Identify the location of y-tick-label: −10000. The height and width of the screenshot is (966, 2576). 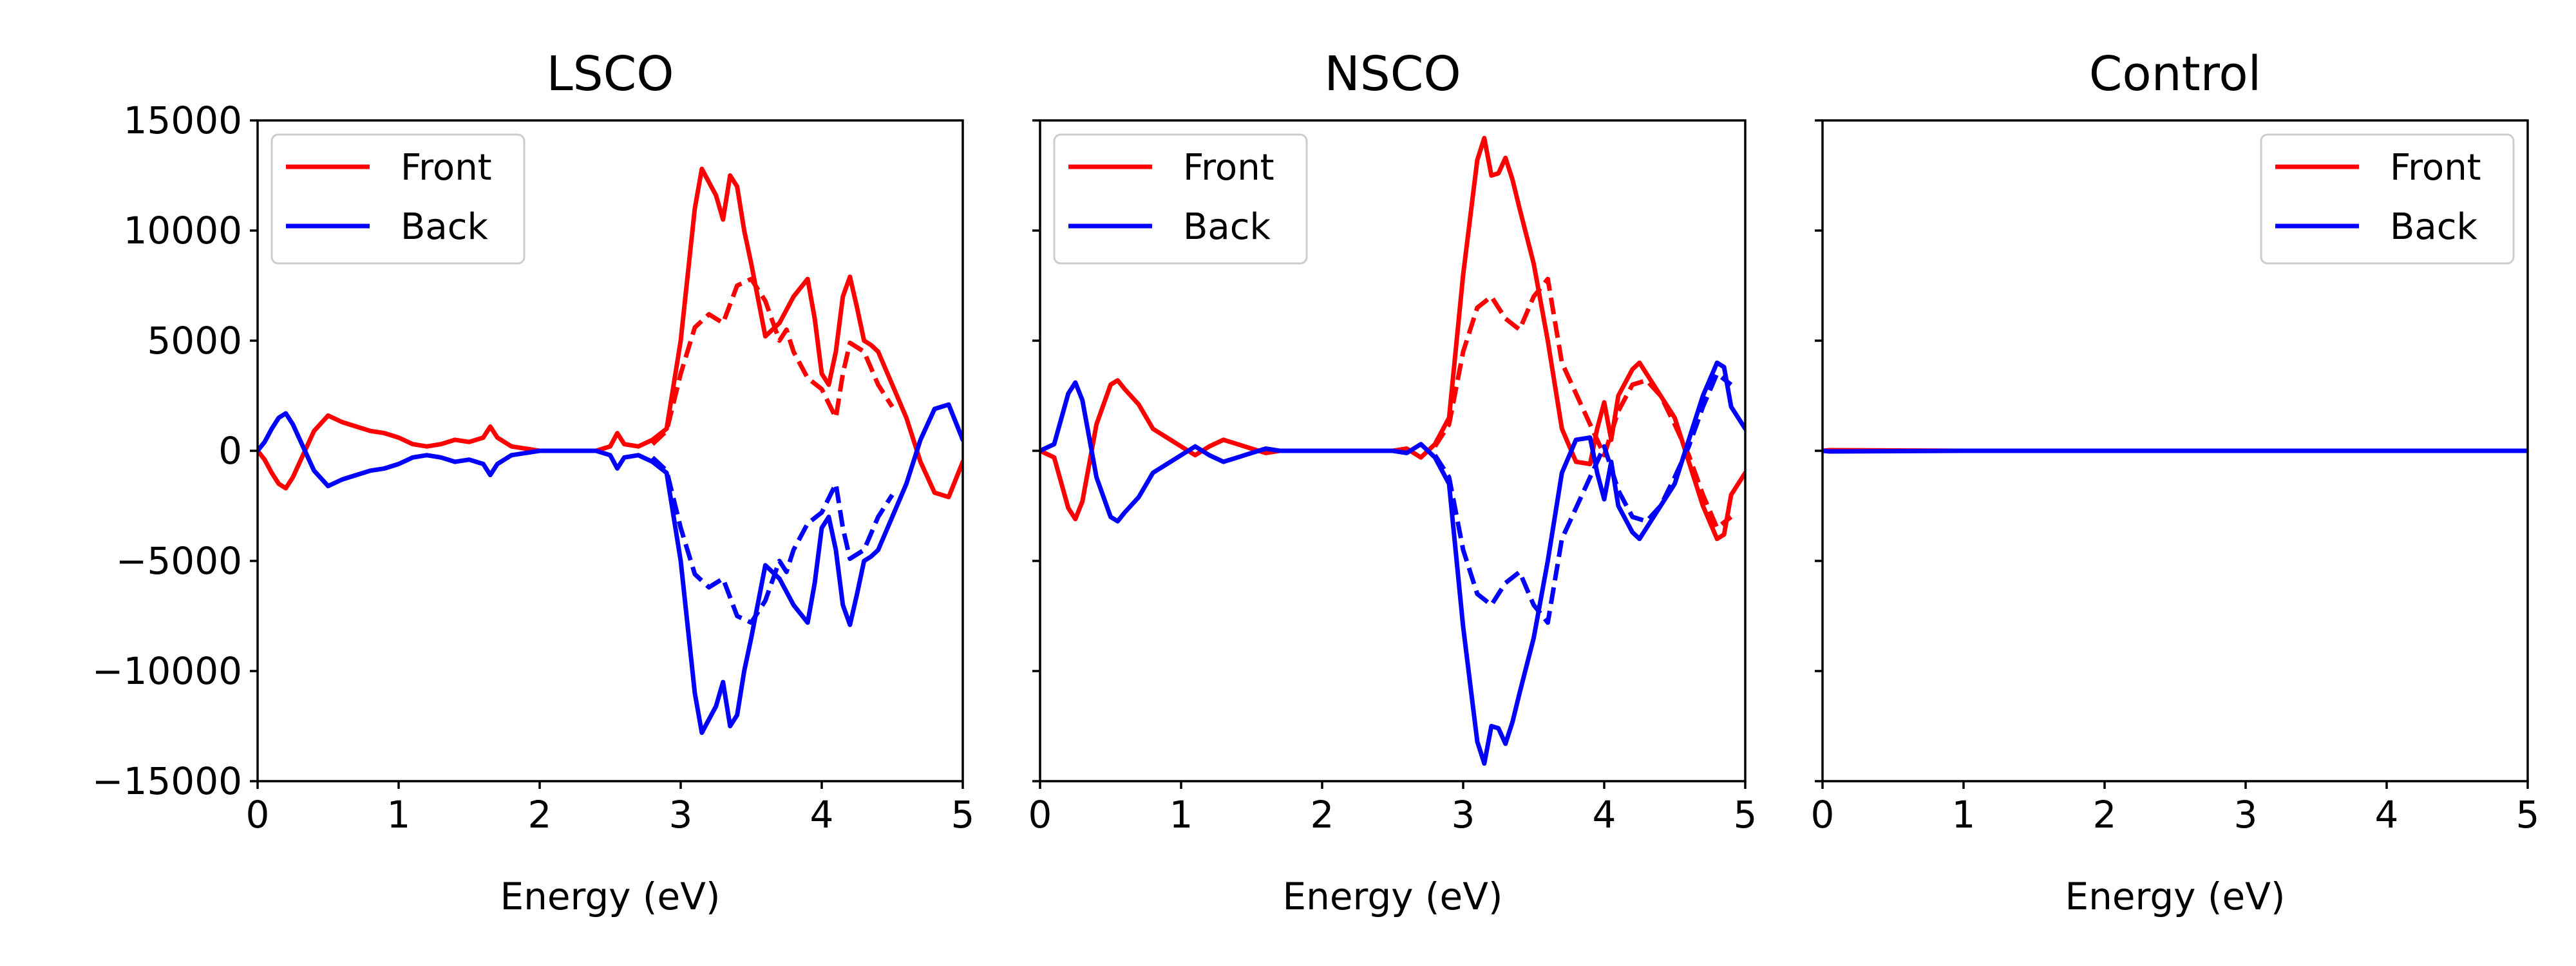
(167, 671).